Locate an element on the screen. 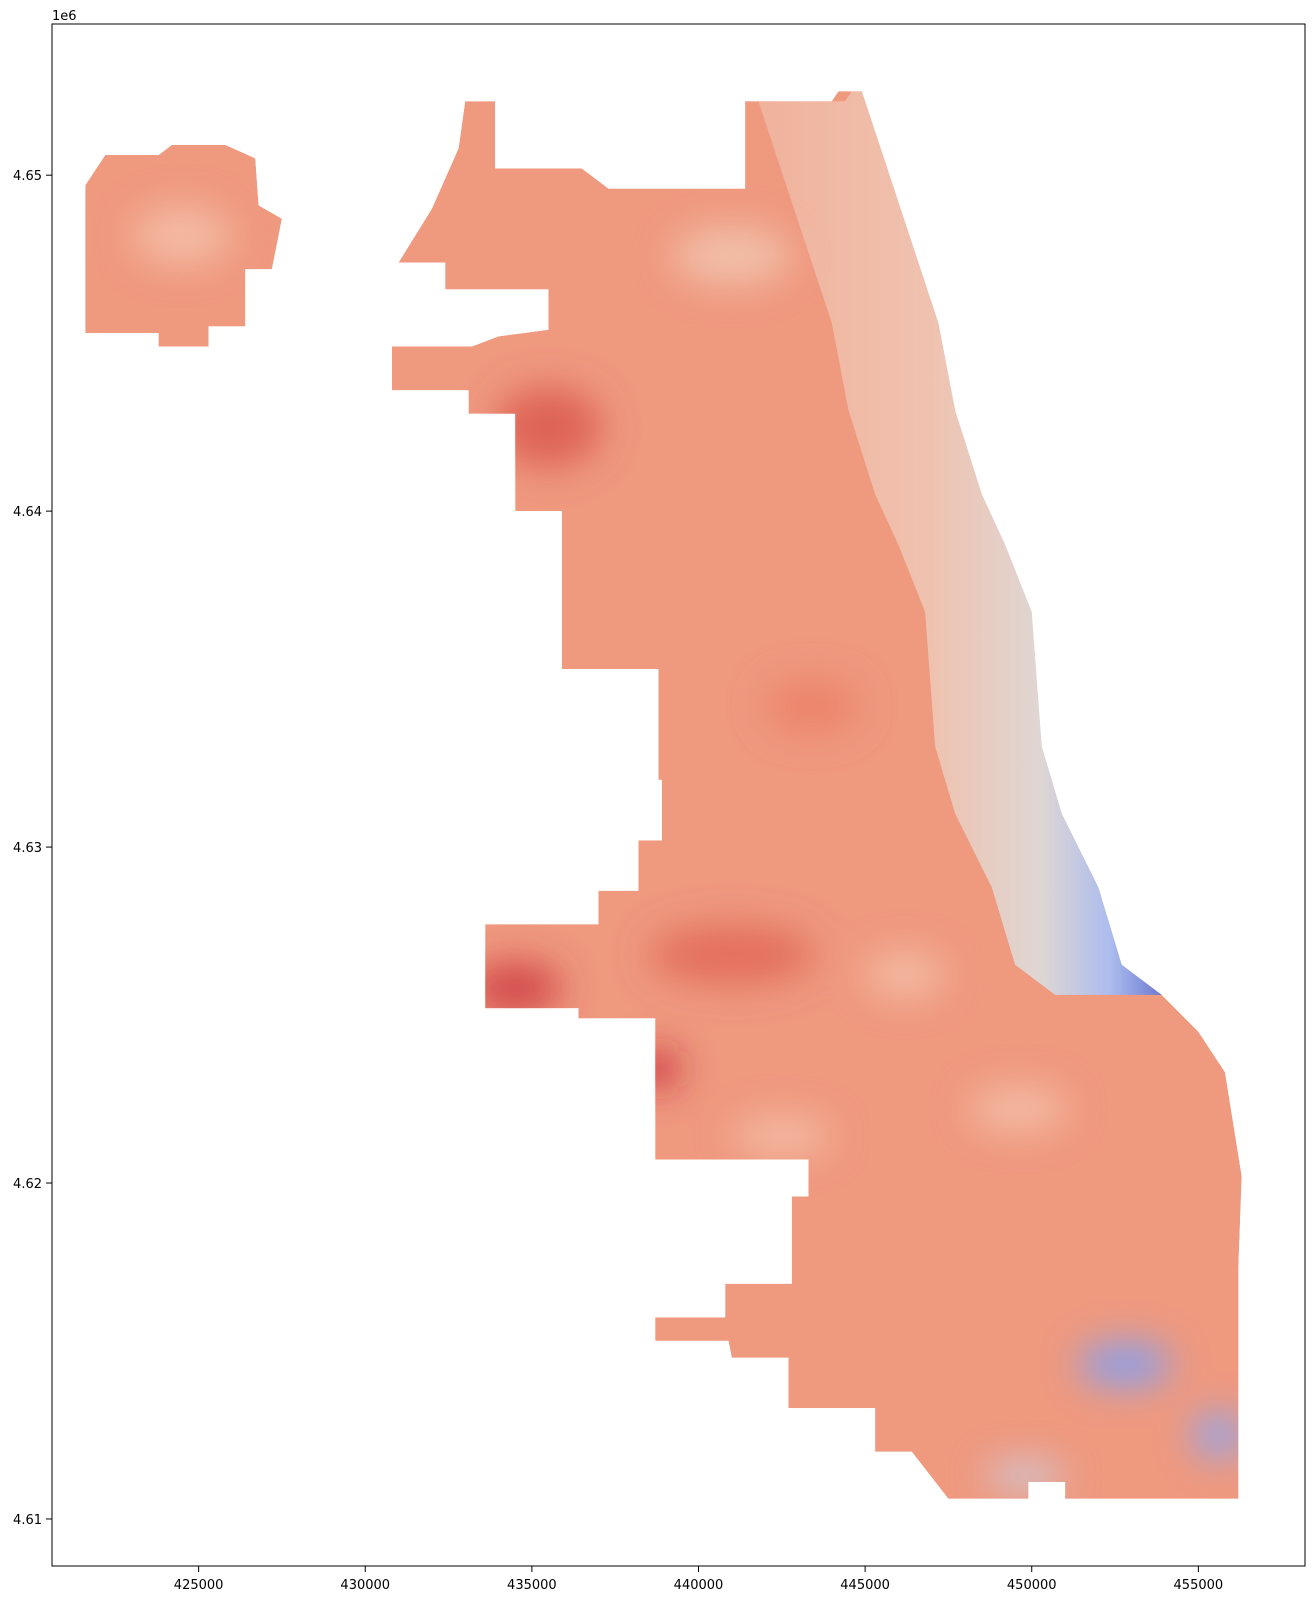 The image size is (1313, 1598). y-tick-label: 4.64 is located at coordinates (27, 512).